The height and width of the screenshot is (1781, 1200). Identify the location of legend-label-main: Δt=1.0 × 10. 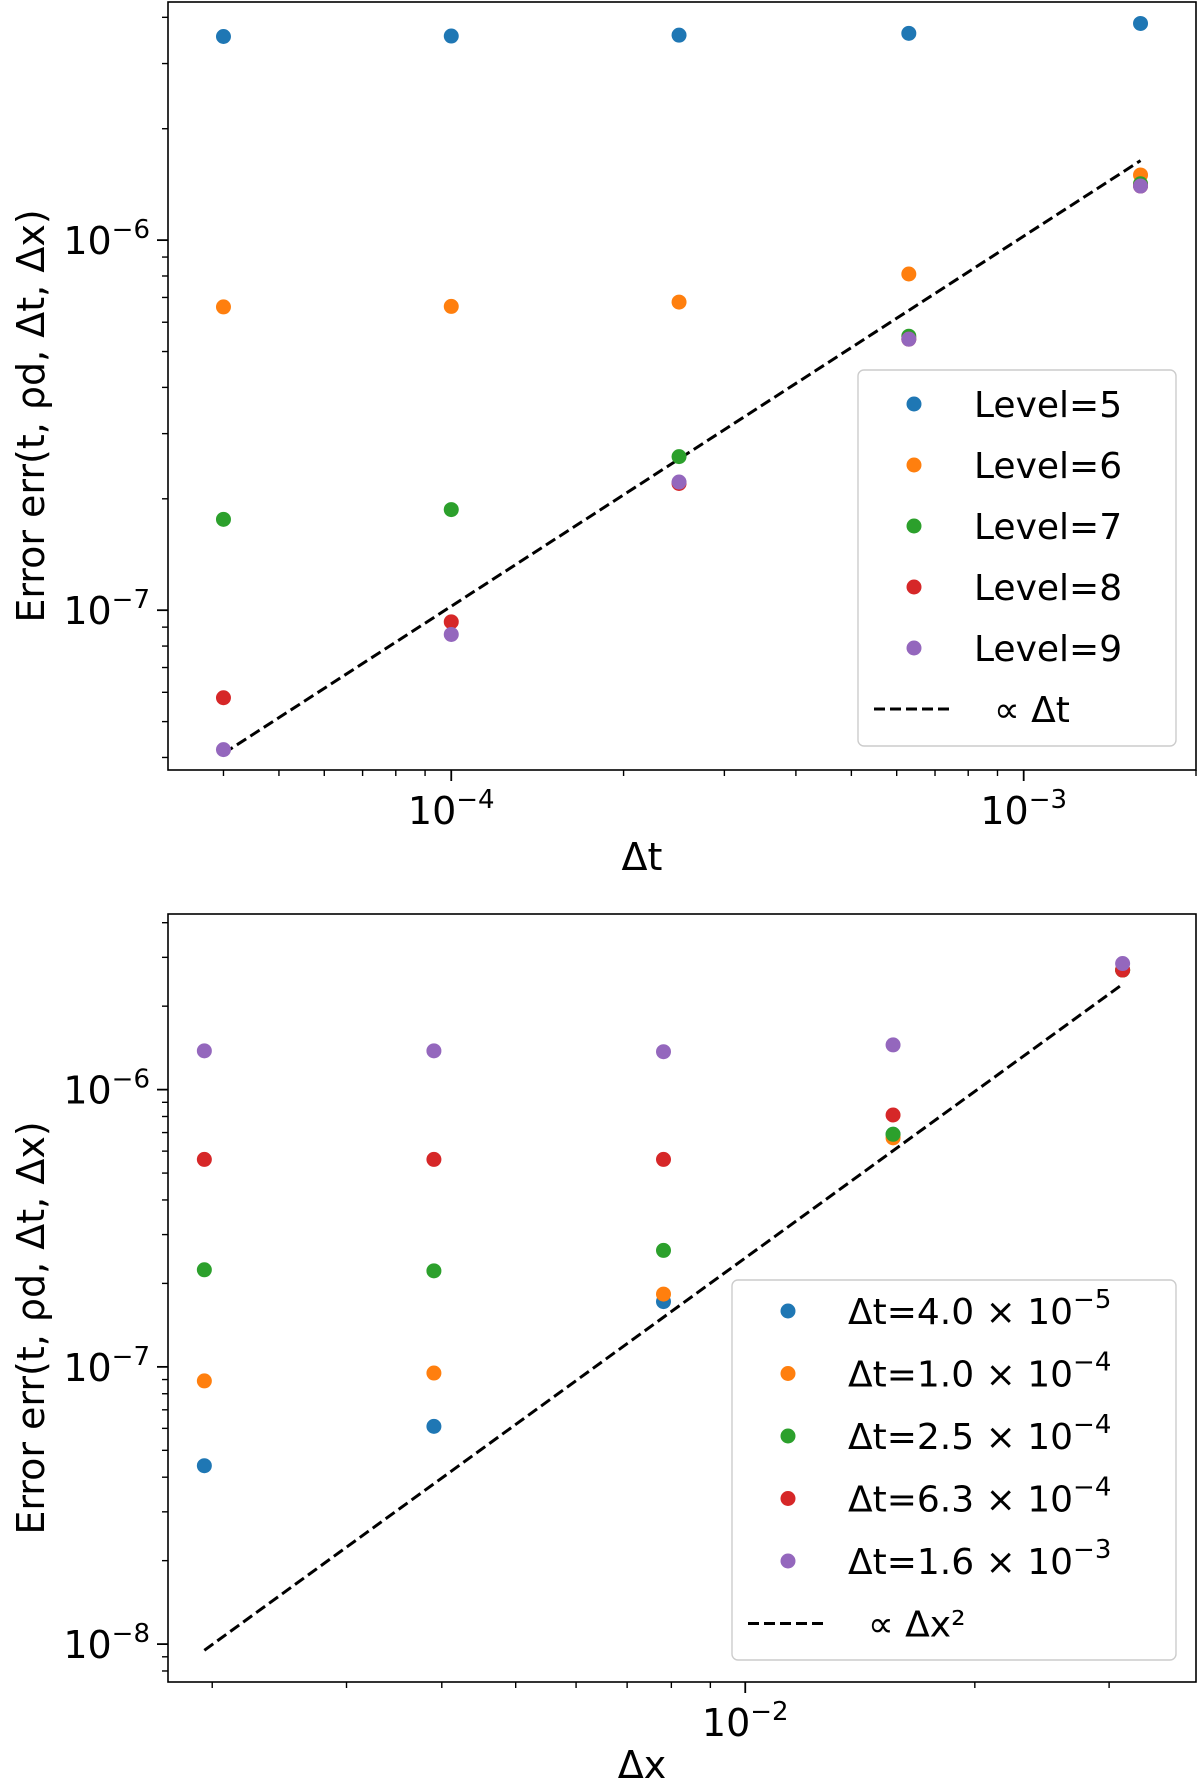
(960, 1375).